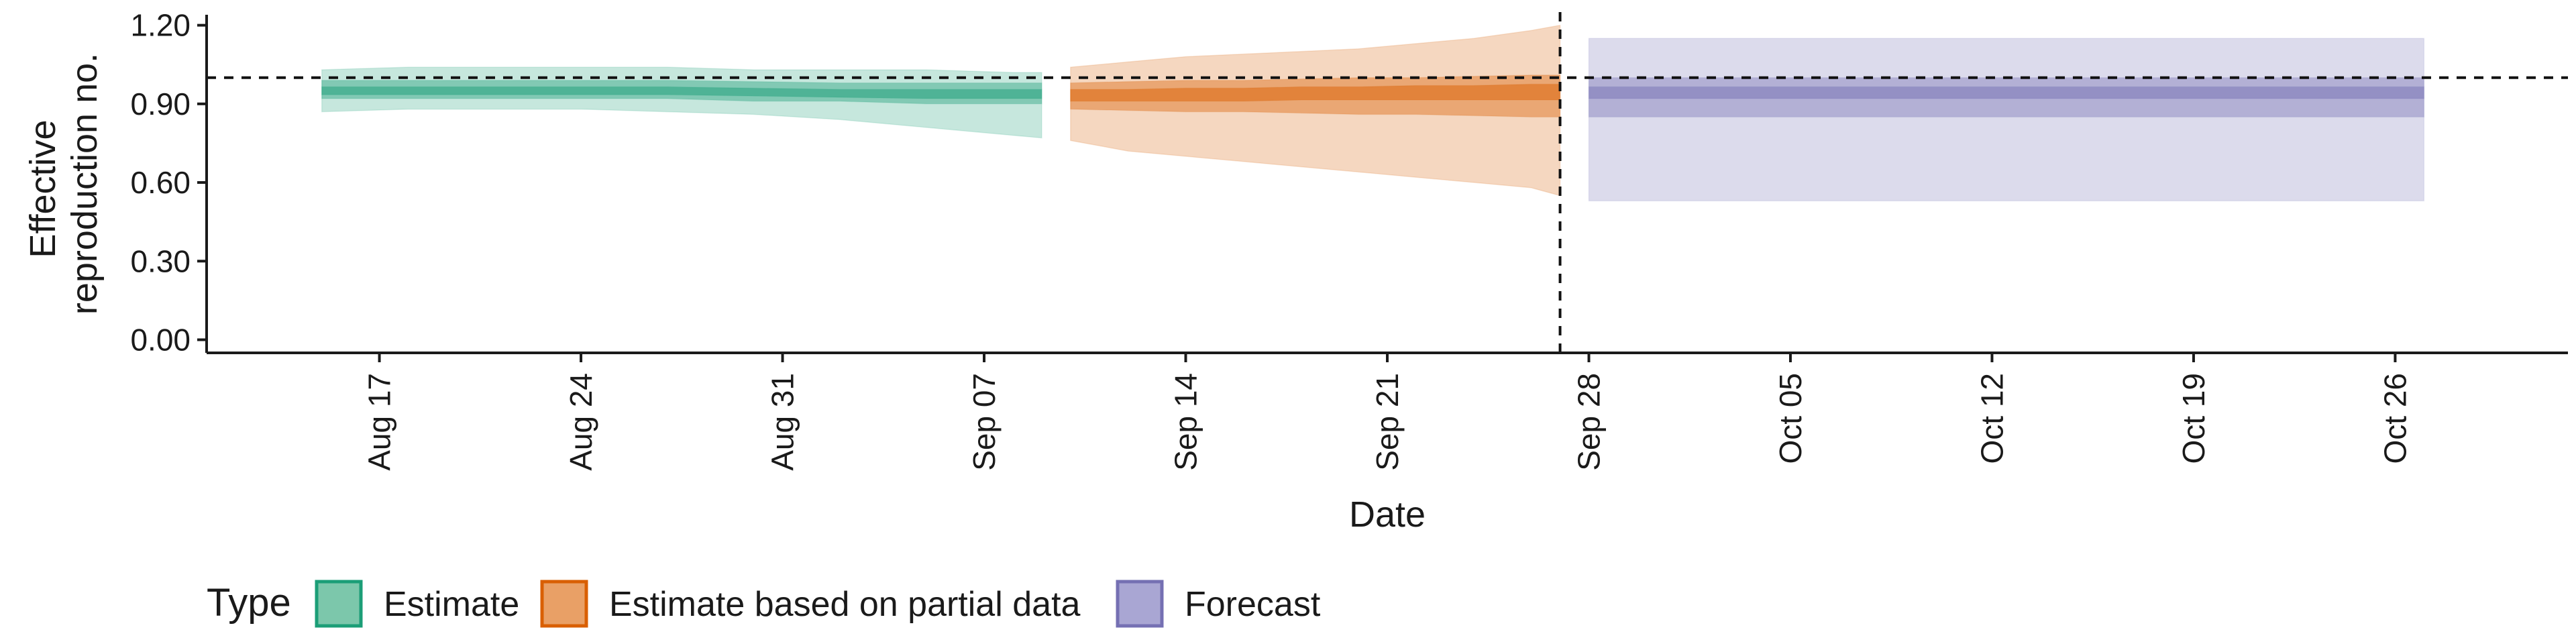 The width and height of the screenshot is (2576, 644). I want to click on x-tick-label: Aug 31, so click(782, 422).